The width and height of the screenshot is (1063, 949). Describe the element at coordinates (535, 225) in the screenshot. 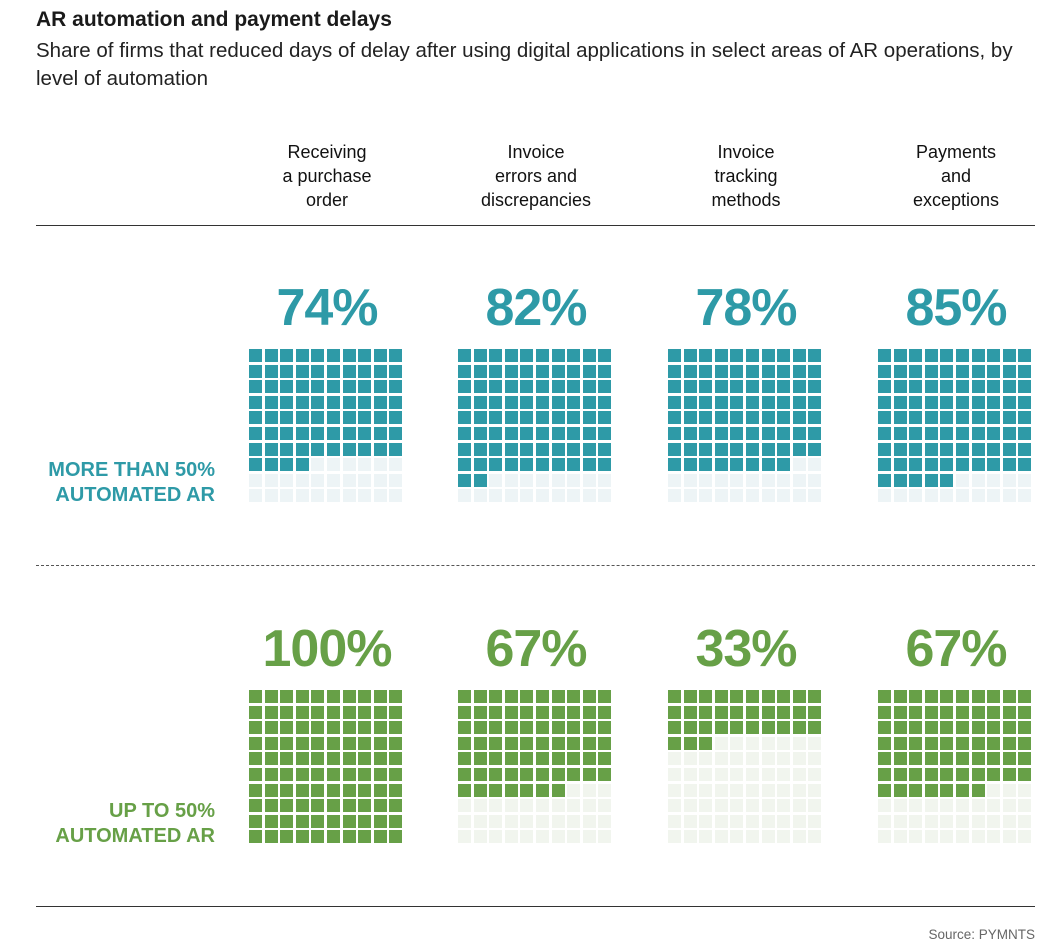

I see `header-divider` at that location.